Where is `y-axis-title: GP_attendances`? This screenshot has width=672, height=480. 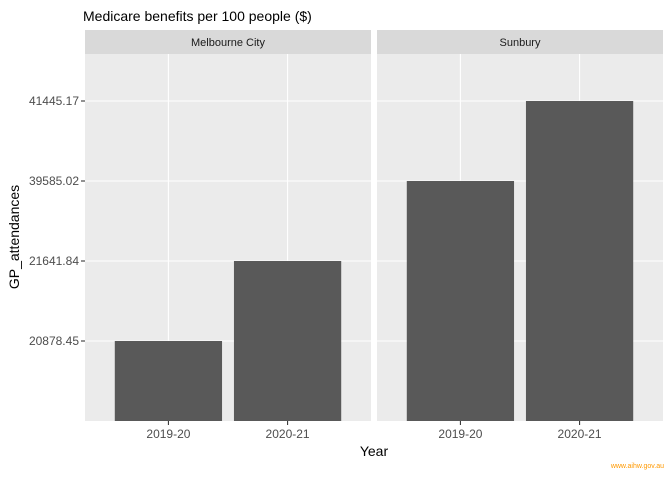 y-axis-title: GP_attendances is located at coordinates (14, 237).